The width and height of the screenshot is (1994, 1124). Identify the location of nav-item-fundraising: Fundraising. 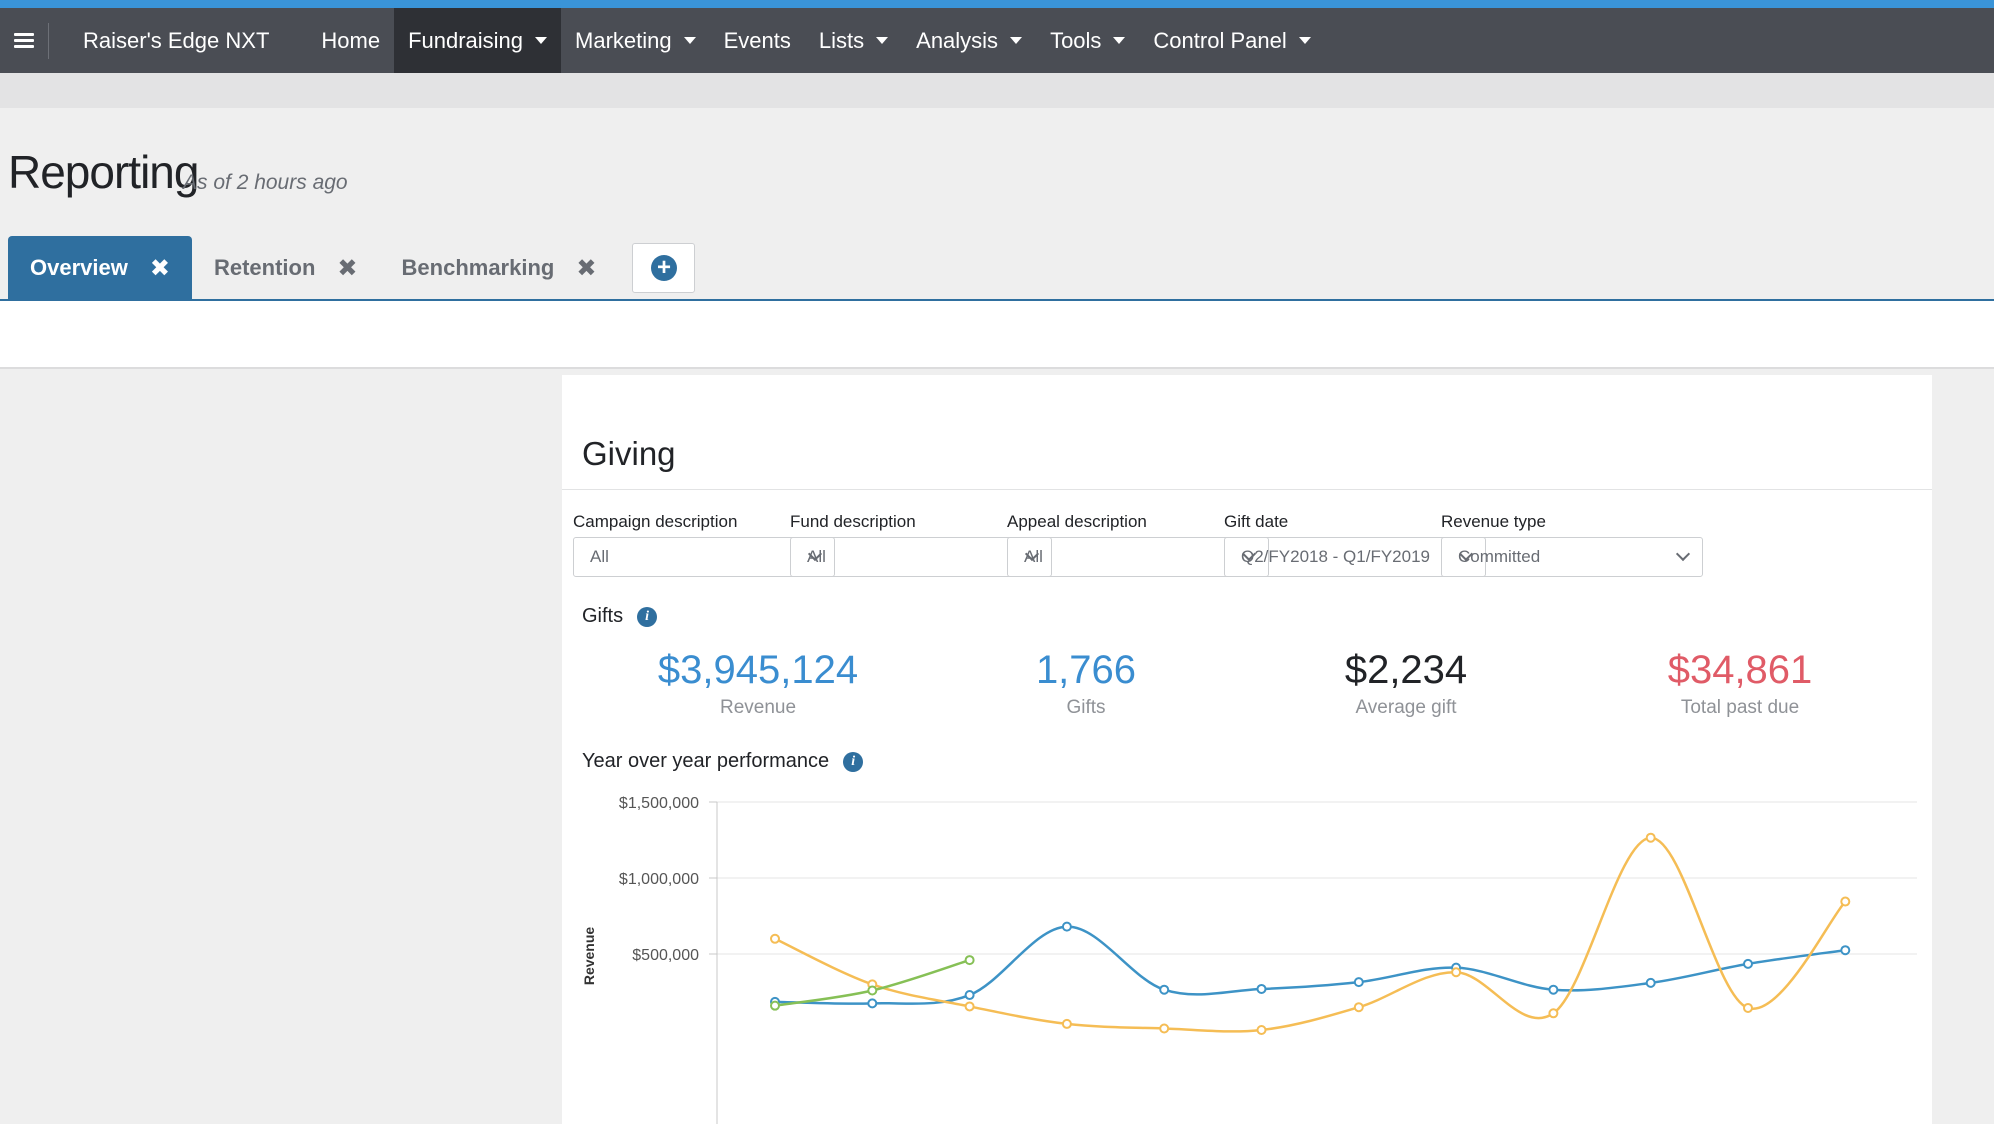
(478, 40).